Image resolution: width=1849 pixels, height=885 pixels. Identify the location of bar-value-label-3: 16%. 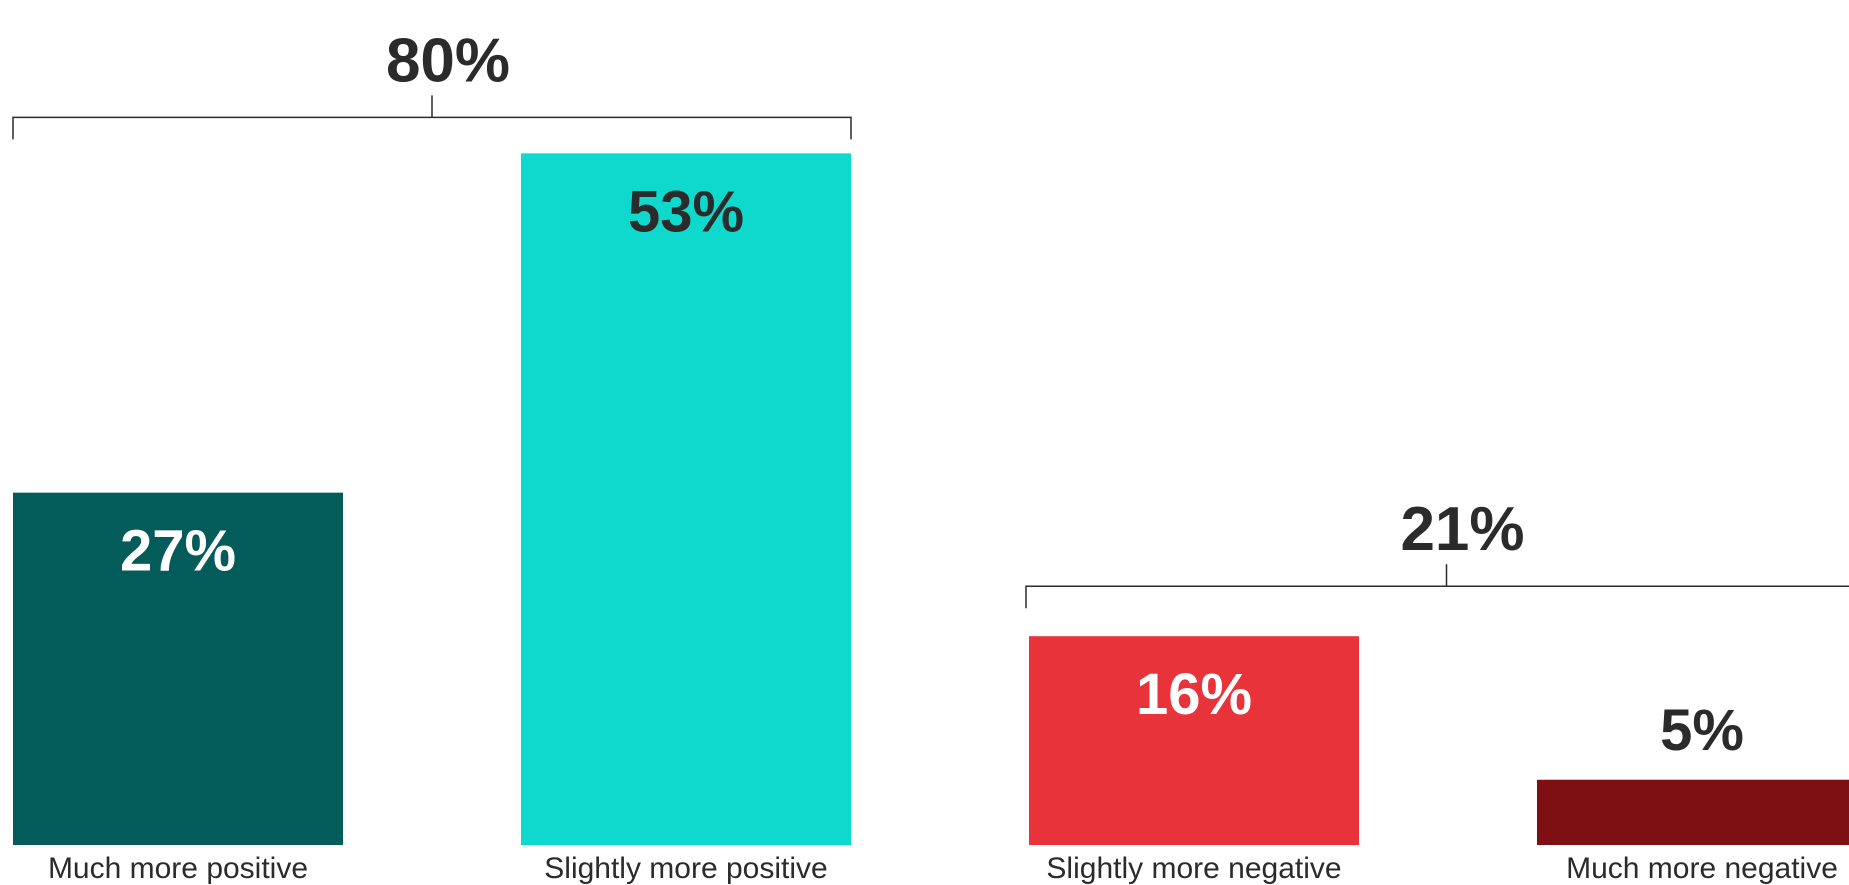
(1194, 694).